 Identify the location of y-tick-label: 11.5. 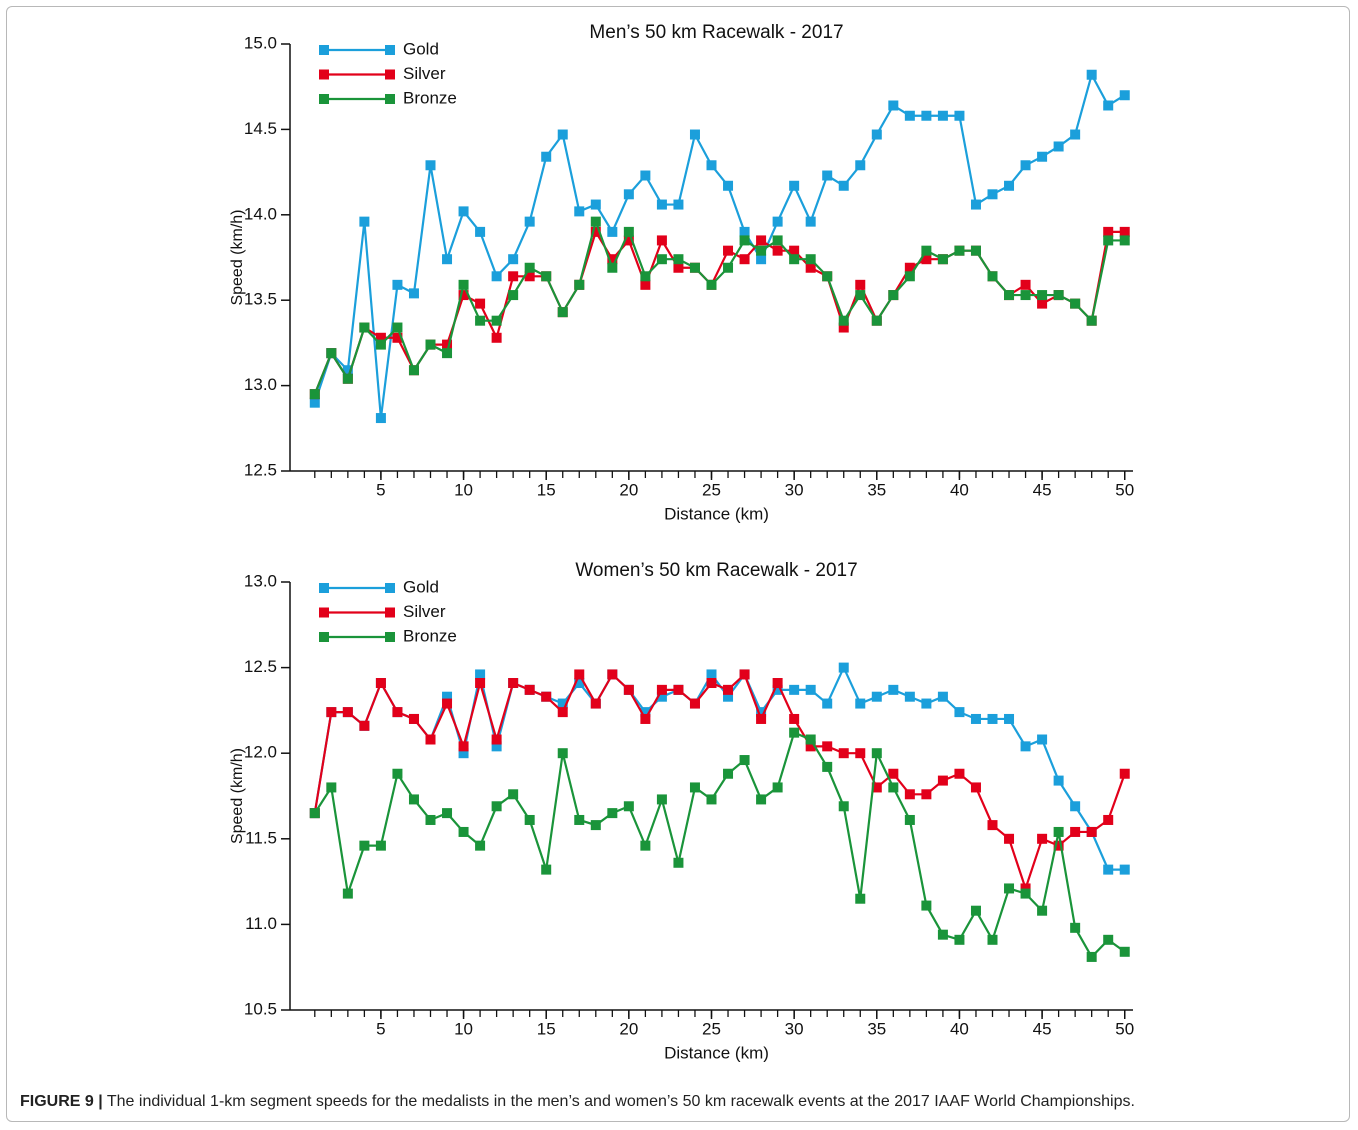
(261, 837).